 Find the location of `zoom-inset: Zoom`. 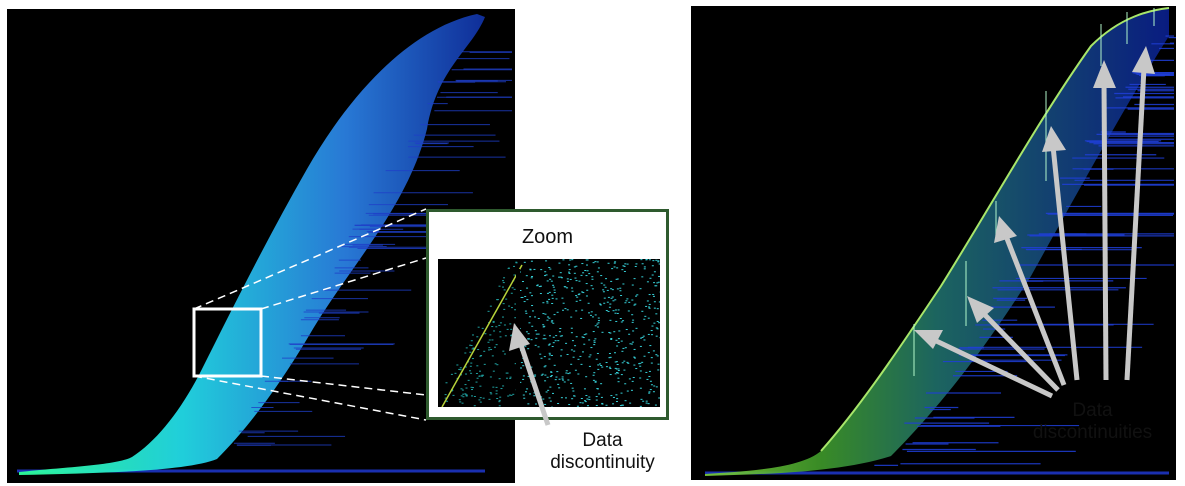

zoom-inset: Zoom is located at coordinates (547, 314).